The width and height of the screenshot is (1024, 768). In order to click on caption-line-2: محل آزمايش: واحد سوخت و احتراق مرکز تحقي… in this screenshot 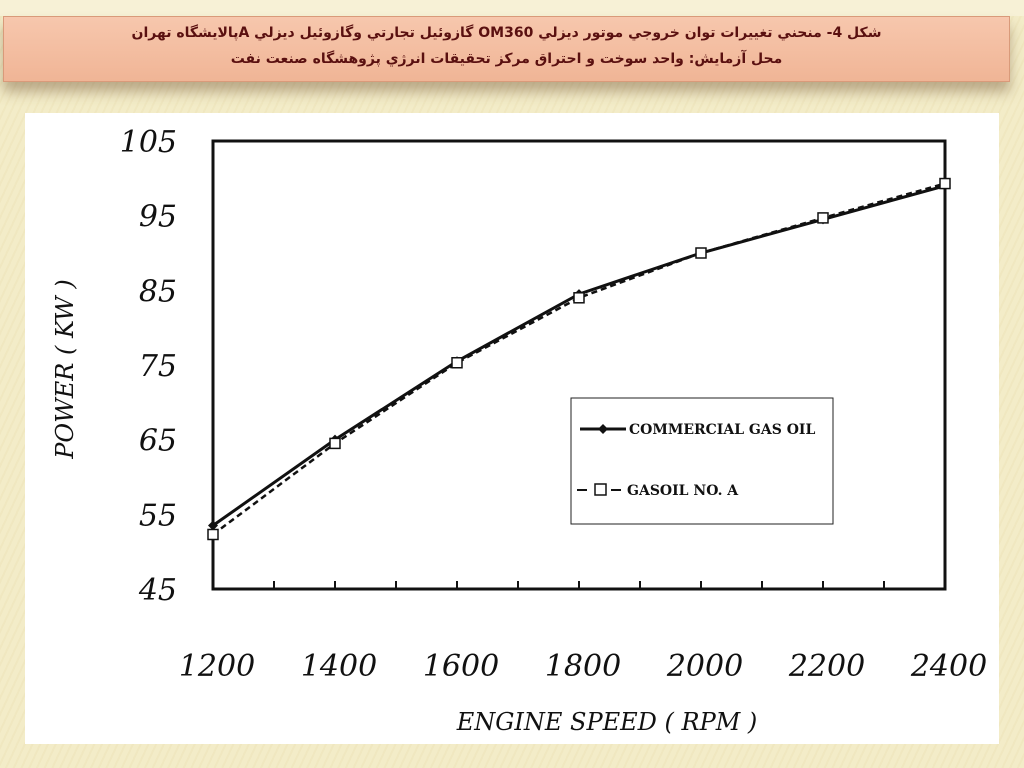, I will do `click(506, 59)`.